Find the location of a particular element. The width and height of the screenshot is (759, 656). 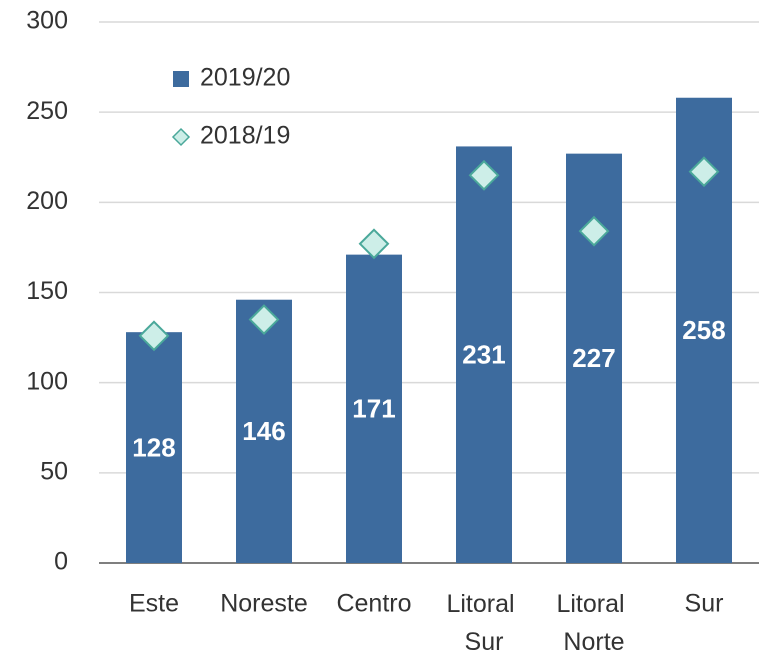

y-tick-label: 50 is located at coordinates (54, 471).